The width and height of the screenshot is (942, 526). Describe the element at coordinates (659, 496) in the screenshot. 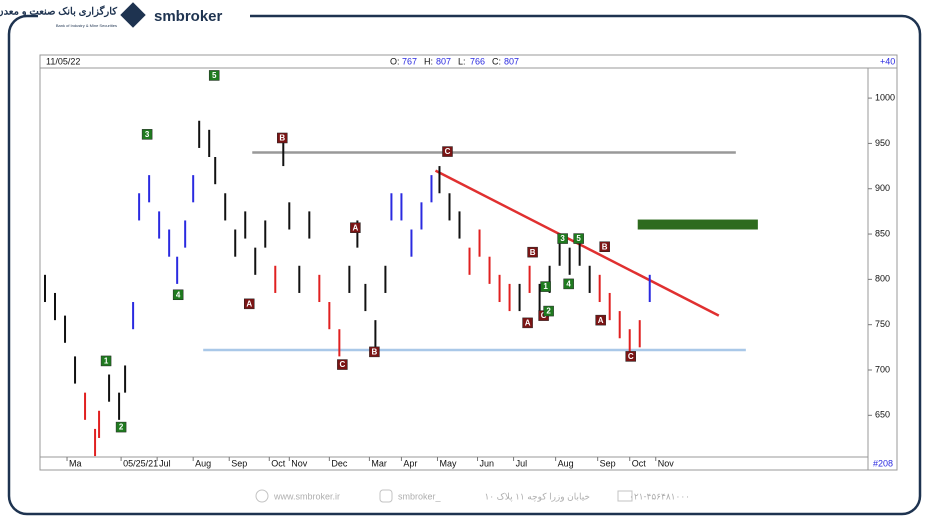

I see `phone: ۰۲۱-۴۵۶۴۸۱۰۰۰` at that location.